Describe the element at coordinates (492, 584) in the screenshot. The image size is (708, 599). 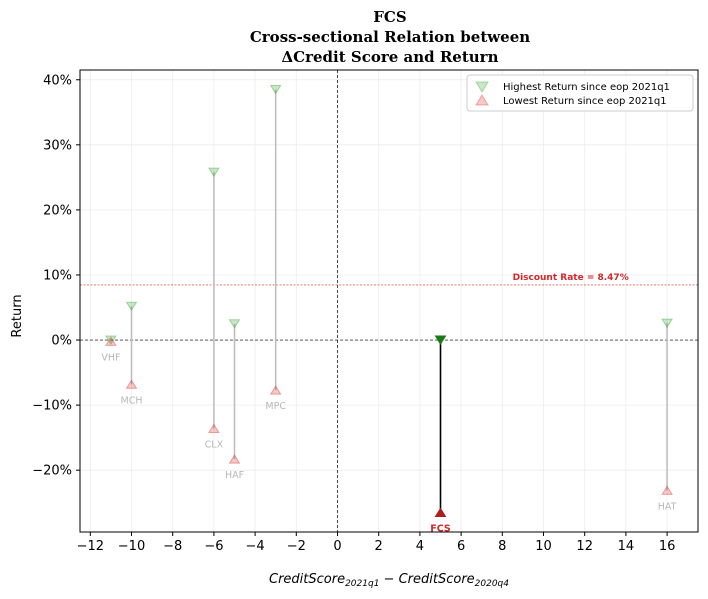
I see `x-axis-label-sub-2: 2020q4` at that location.